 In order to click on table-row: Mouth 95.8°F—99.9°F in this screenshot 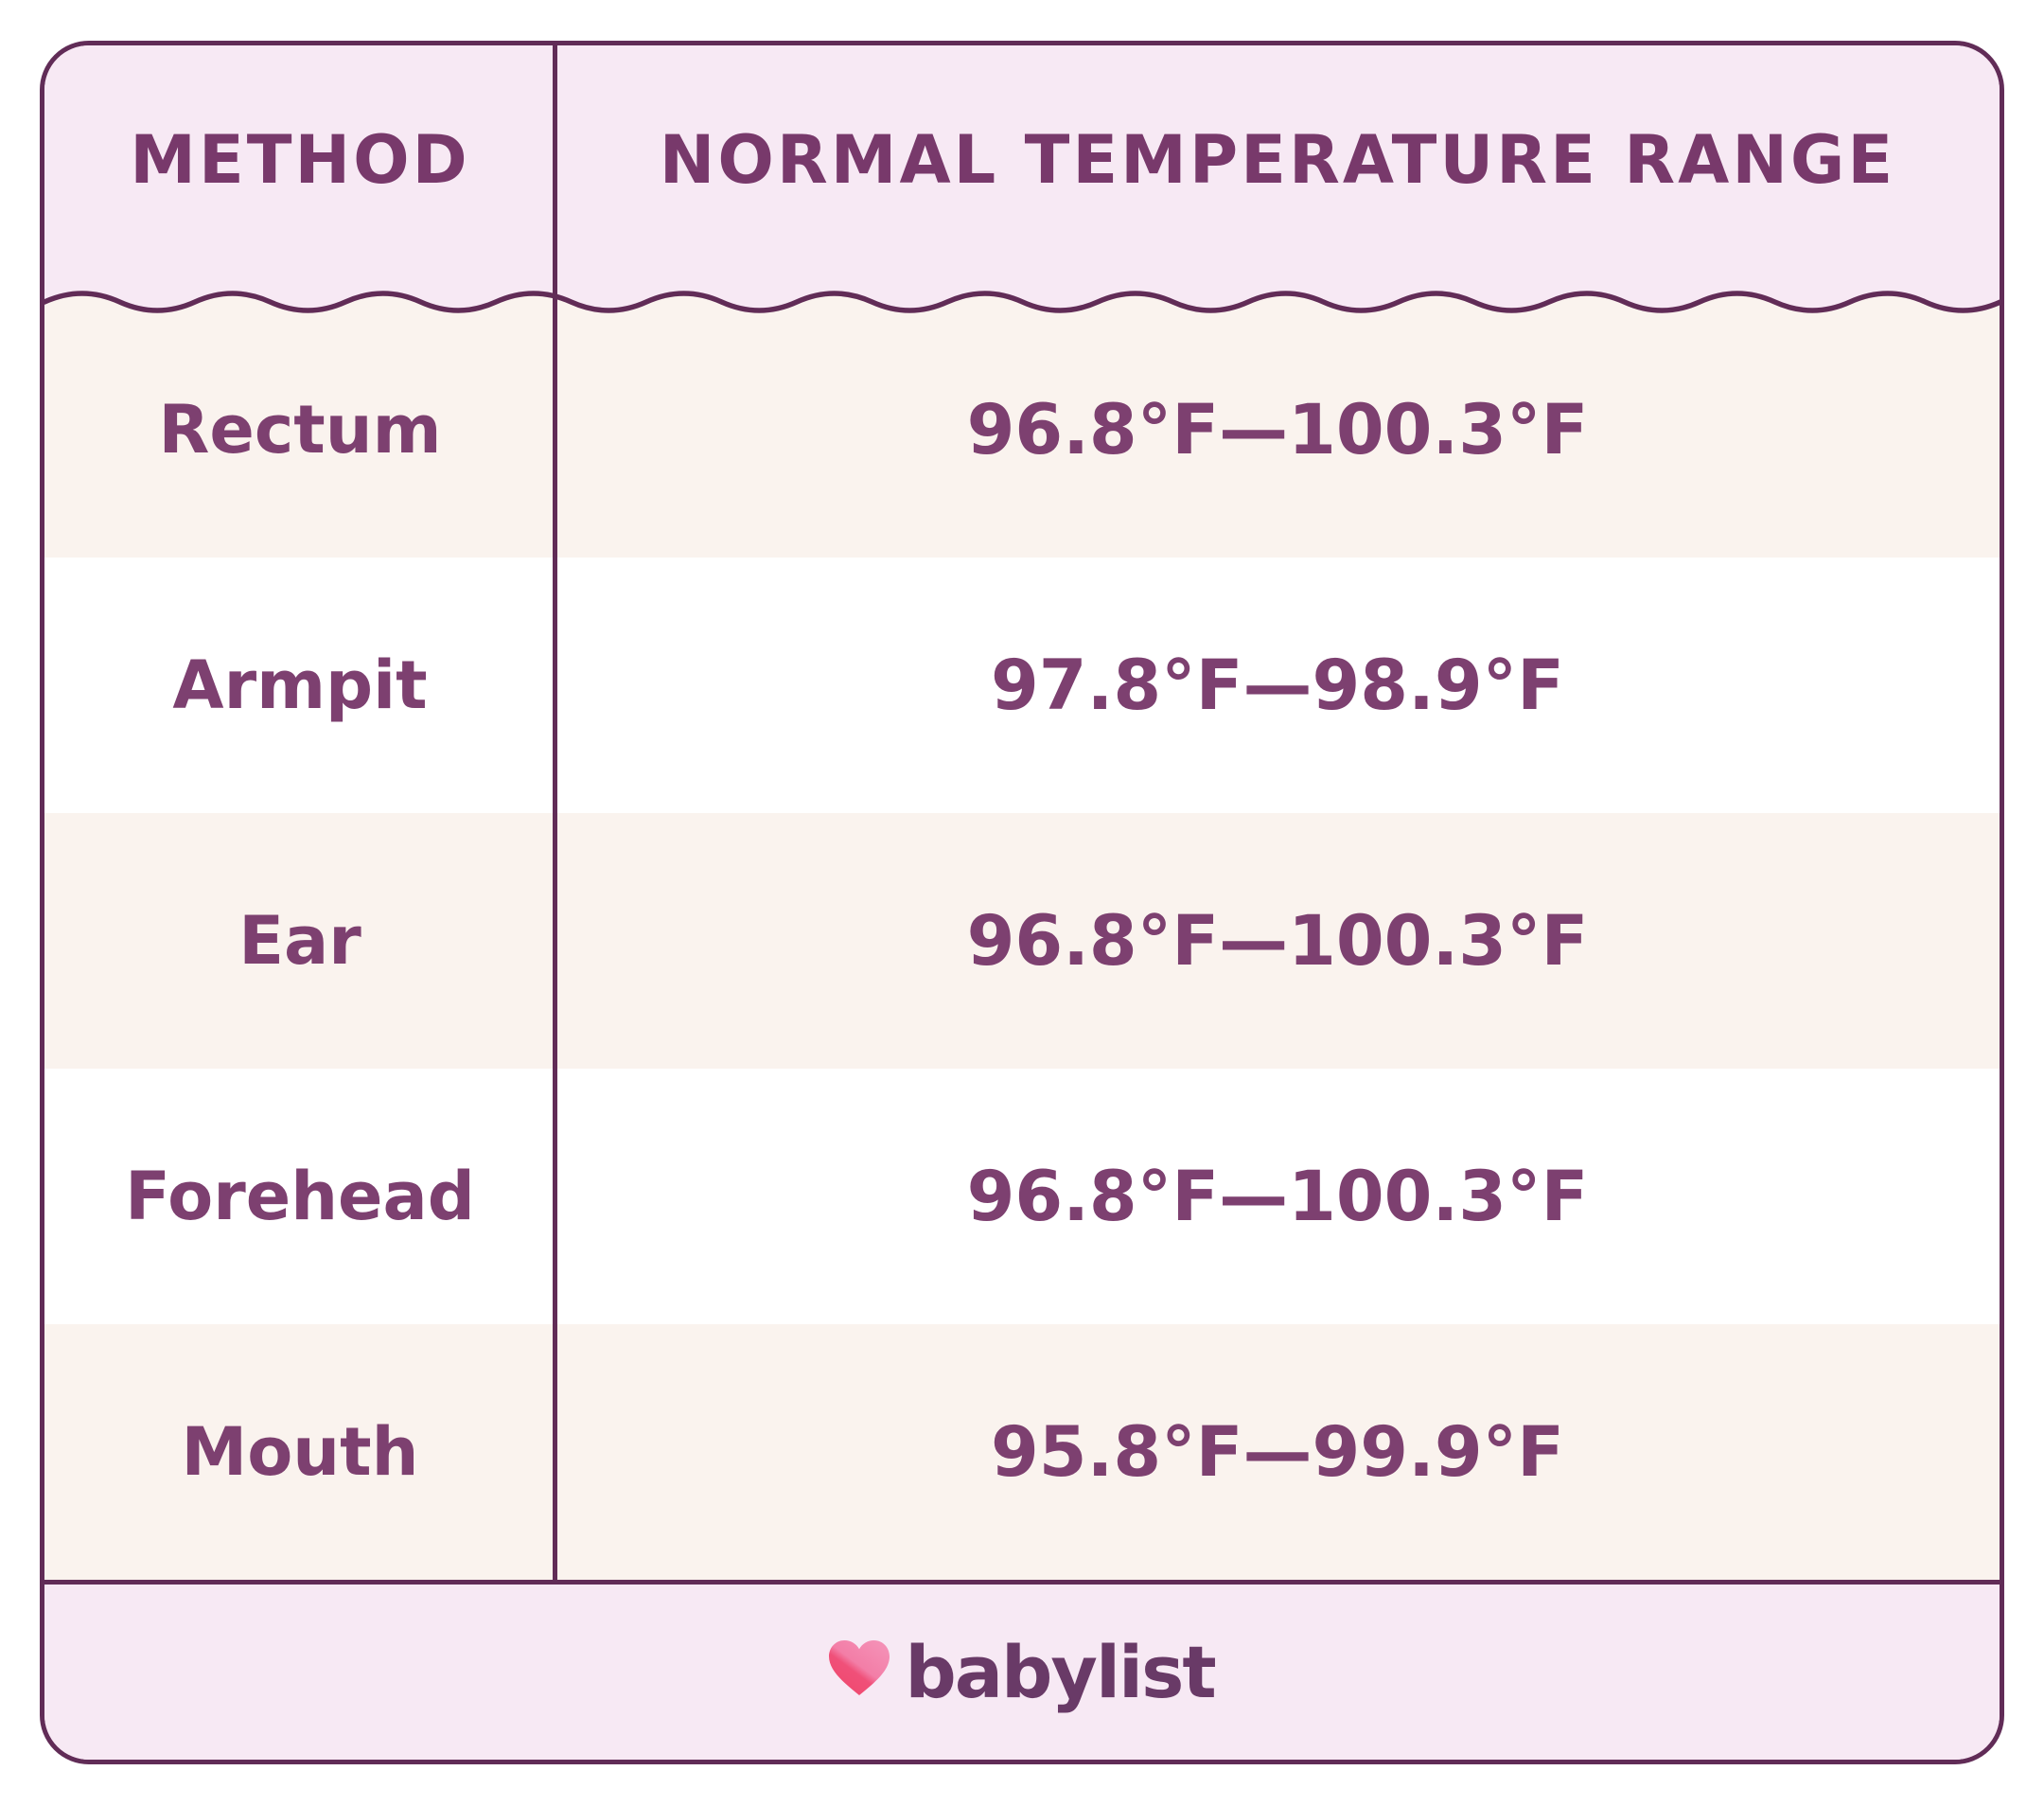, I will do `click(1022, 1452)`.